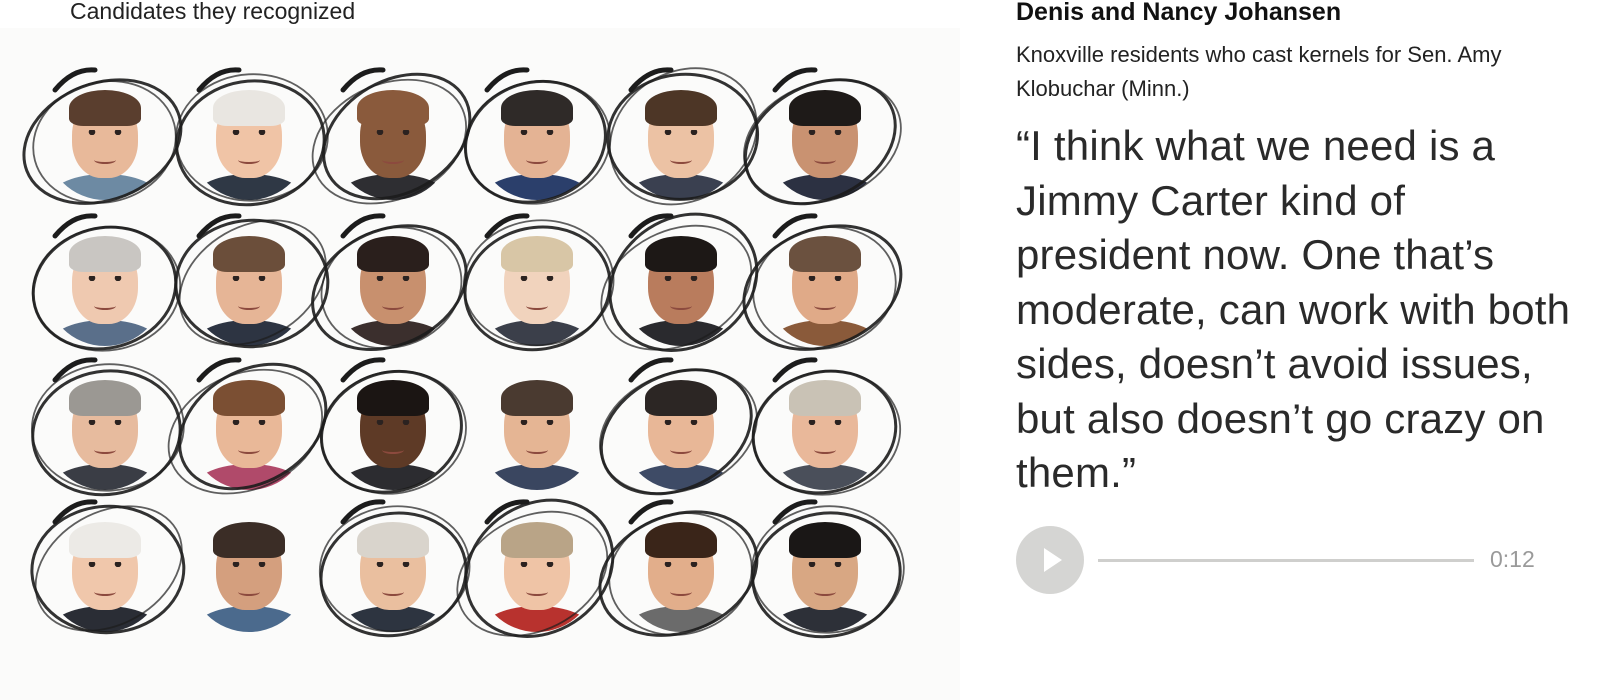  I want to click on audio-player: 0:12, so click(1296, 561).